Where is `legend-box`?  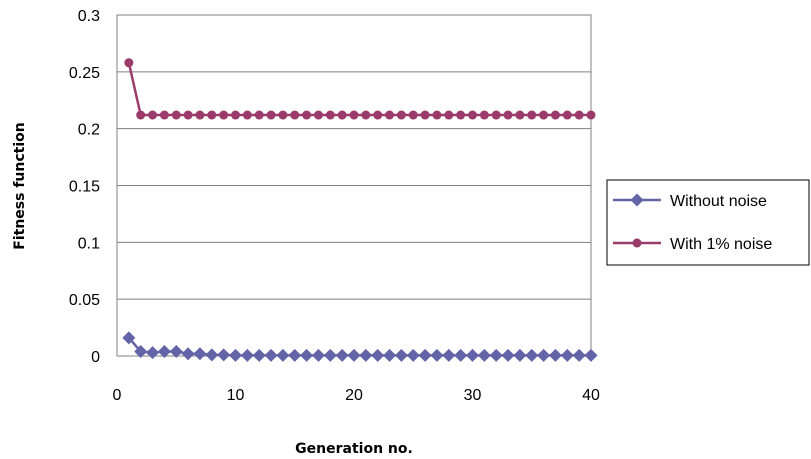
legend-box is located at coordinates (708, 222).